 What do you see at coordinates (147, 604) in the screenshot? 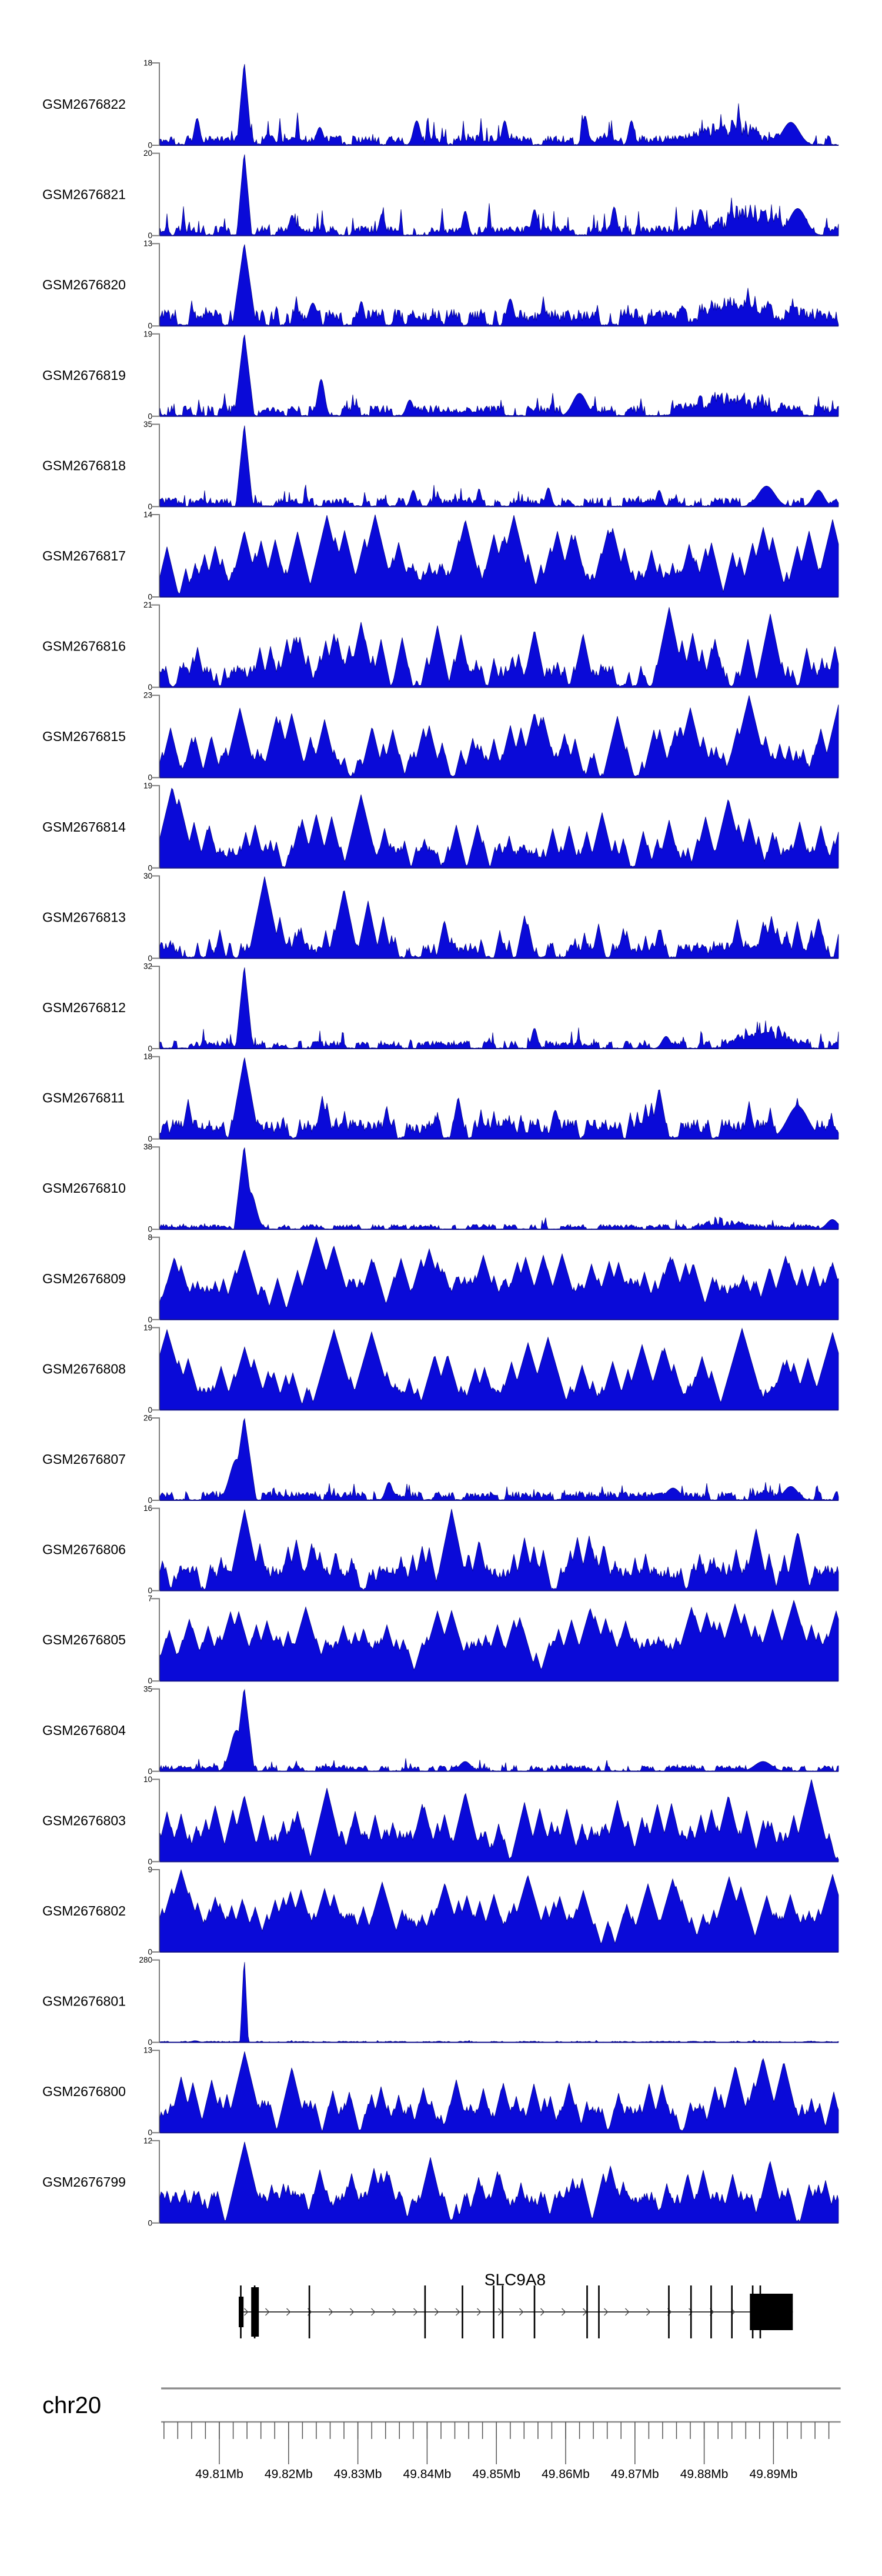
I see `track-ymax-label: 21` at bounding box center [147, 604].